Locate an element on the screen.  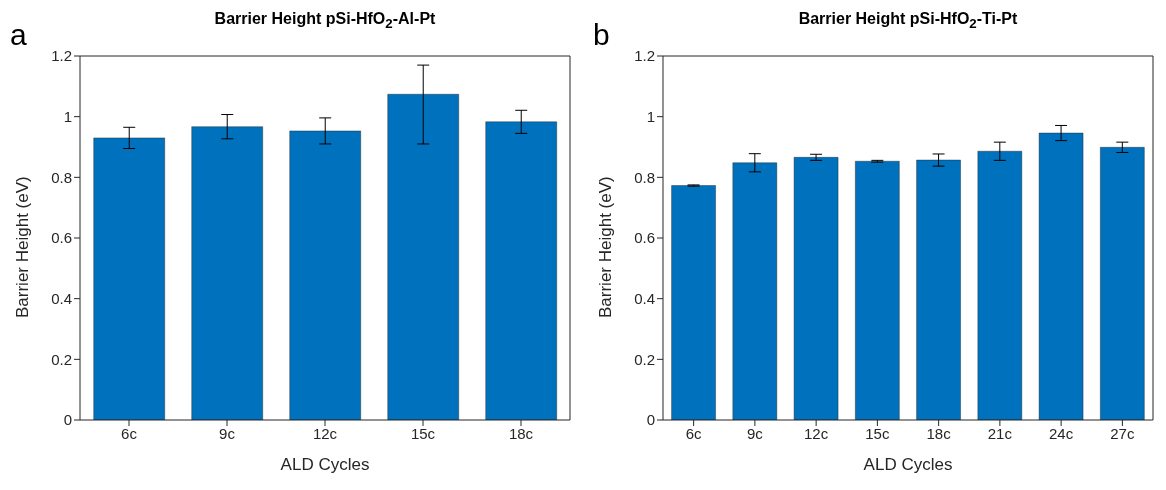
x-tick-label: 24c is located at coordinates (1061, 433).